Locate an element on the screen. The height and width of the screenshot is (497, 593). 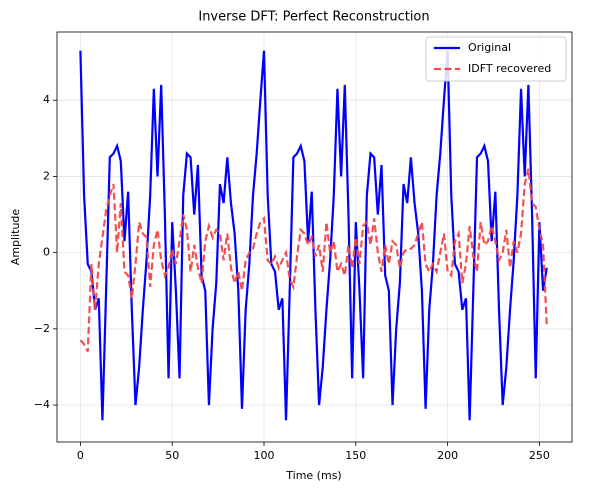
legend: Original IDFT recovered is located at coordinates (496, 59).